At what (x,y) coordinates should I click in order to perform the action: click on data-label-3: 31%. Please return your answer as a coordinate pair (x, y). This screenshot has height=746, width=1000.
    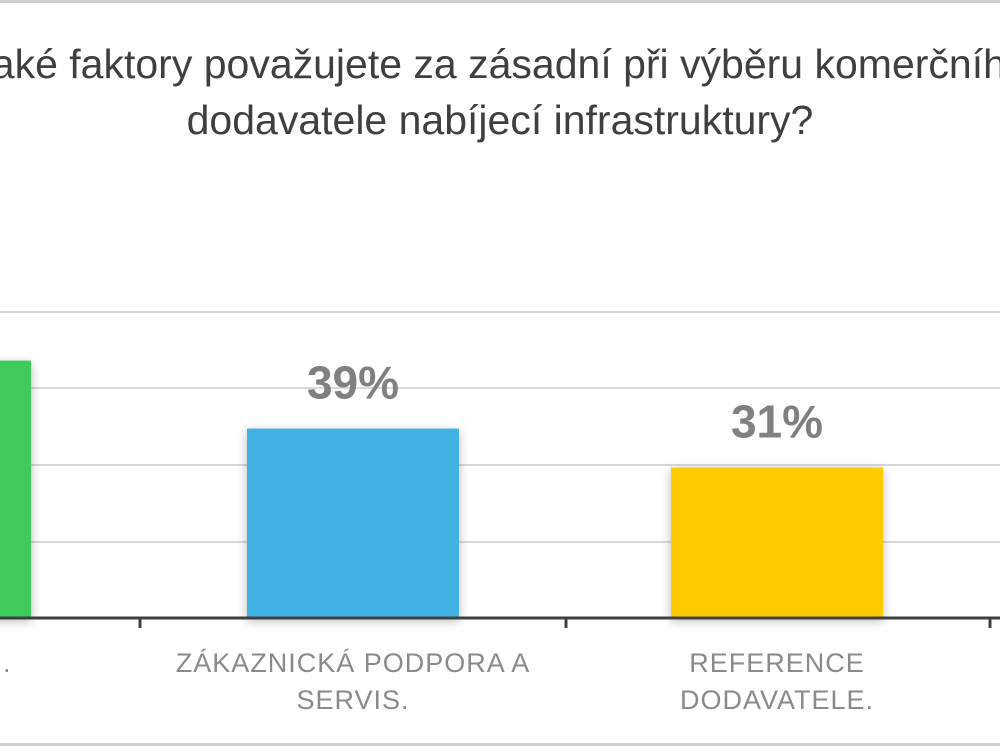
    Looking at the image, I should click on (777, 421).